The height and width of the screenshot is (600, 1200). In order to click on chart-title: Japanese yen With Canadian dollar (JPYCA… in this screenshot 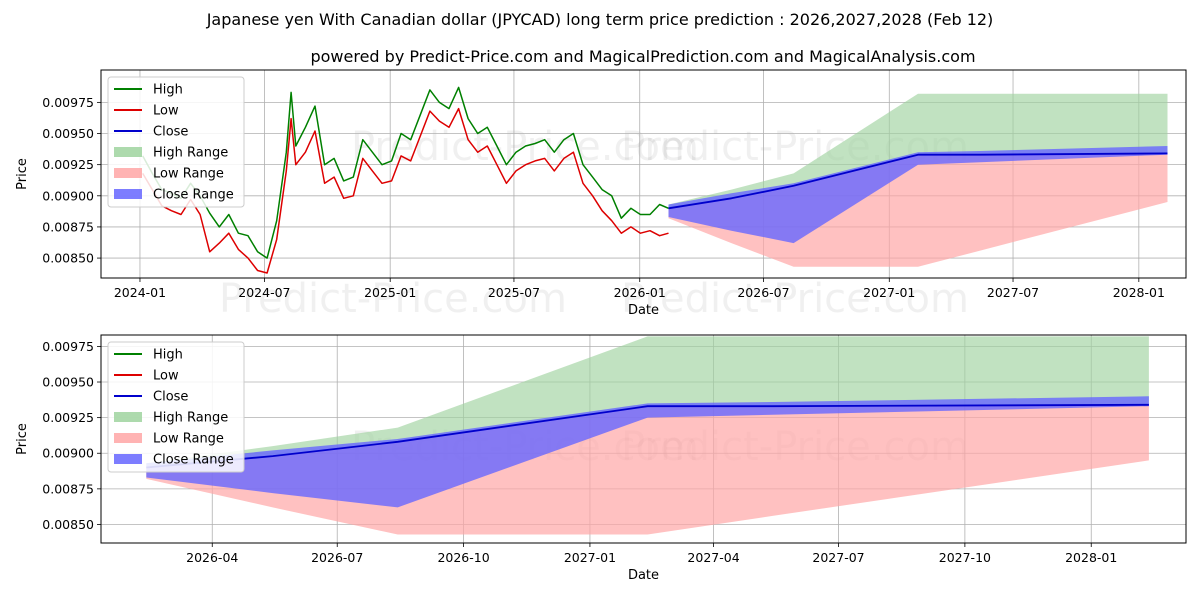, I will do `click(600, 19)`.